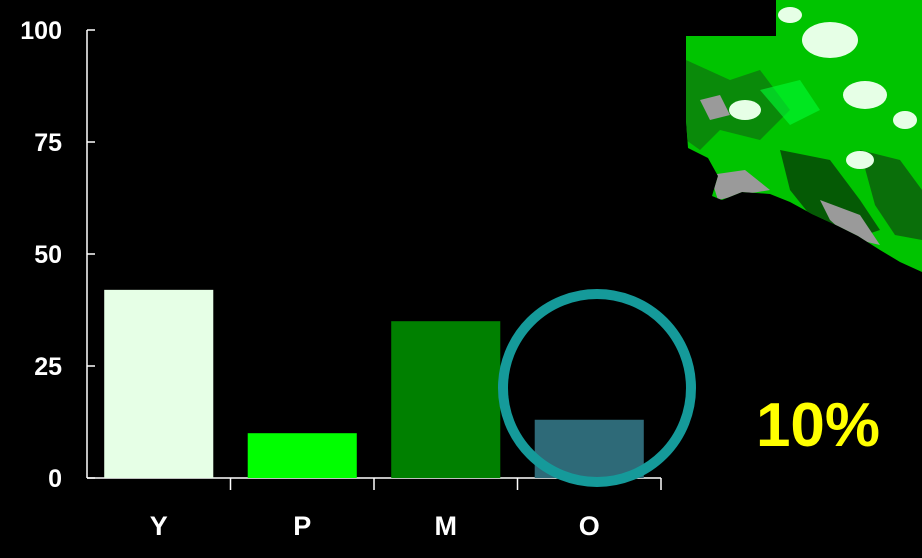 This screenshot has width=922, height=558. What do you see at coordinates (302, 526) in the screenshot?
I see `x-tick-label-p: P` at bounding box center [302, 526].